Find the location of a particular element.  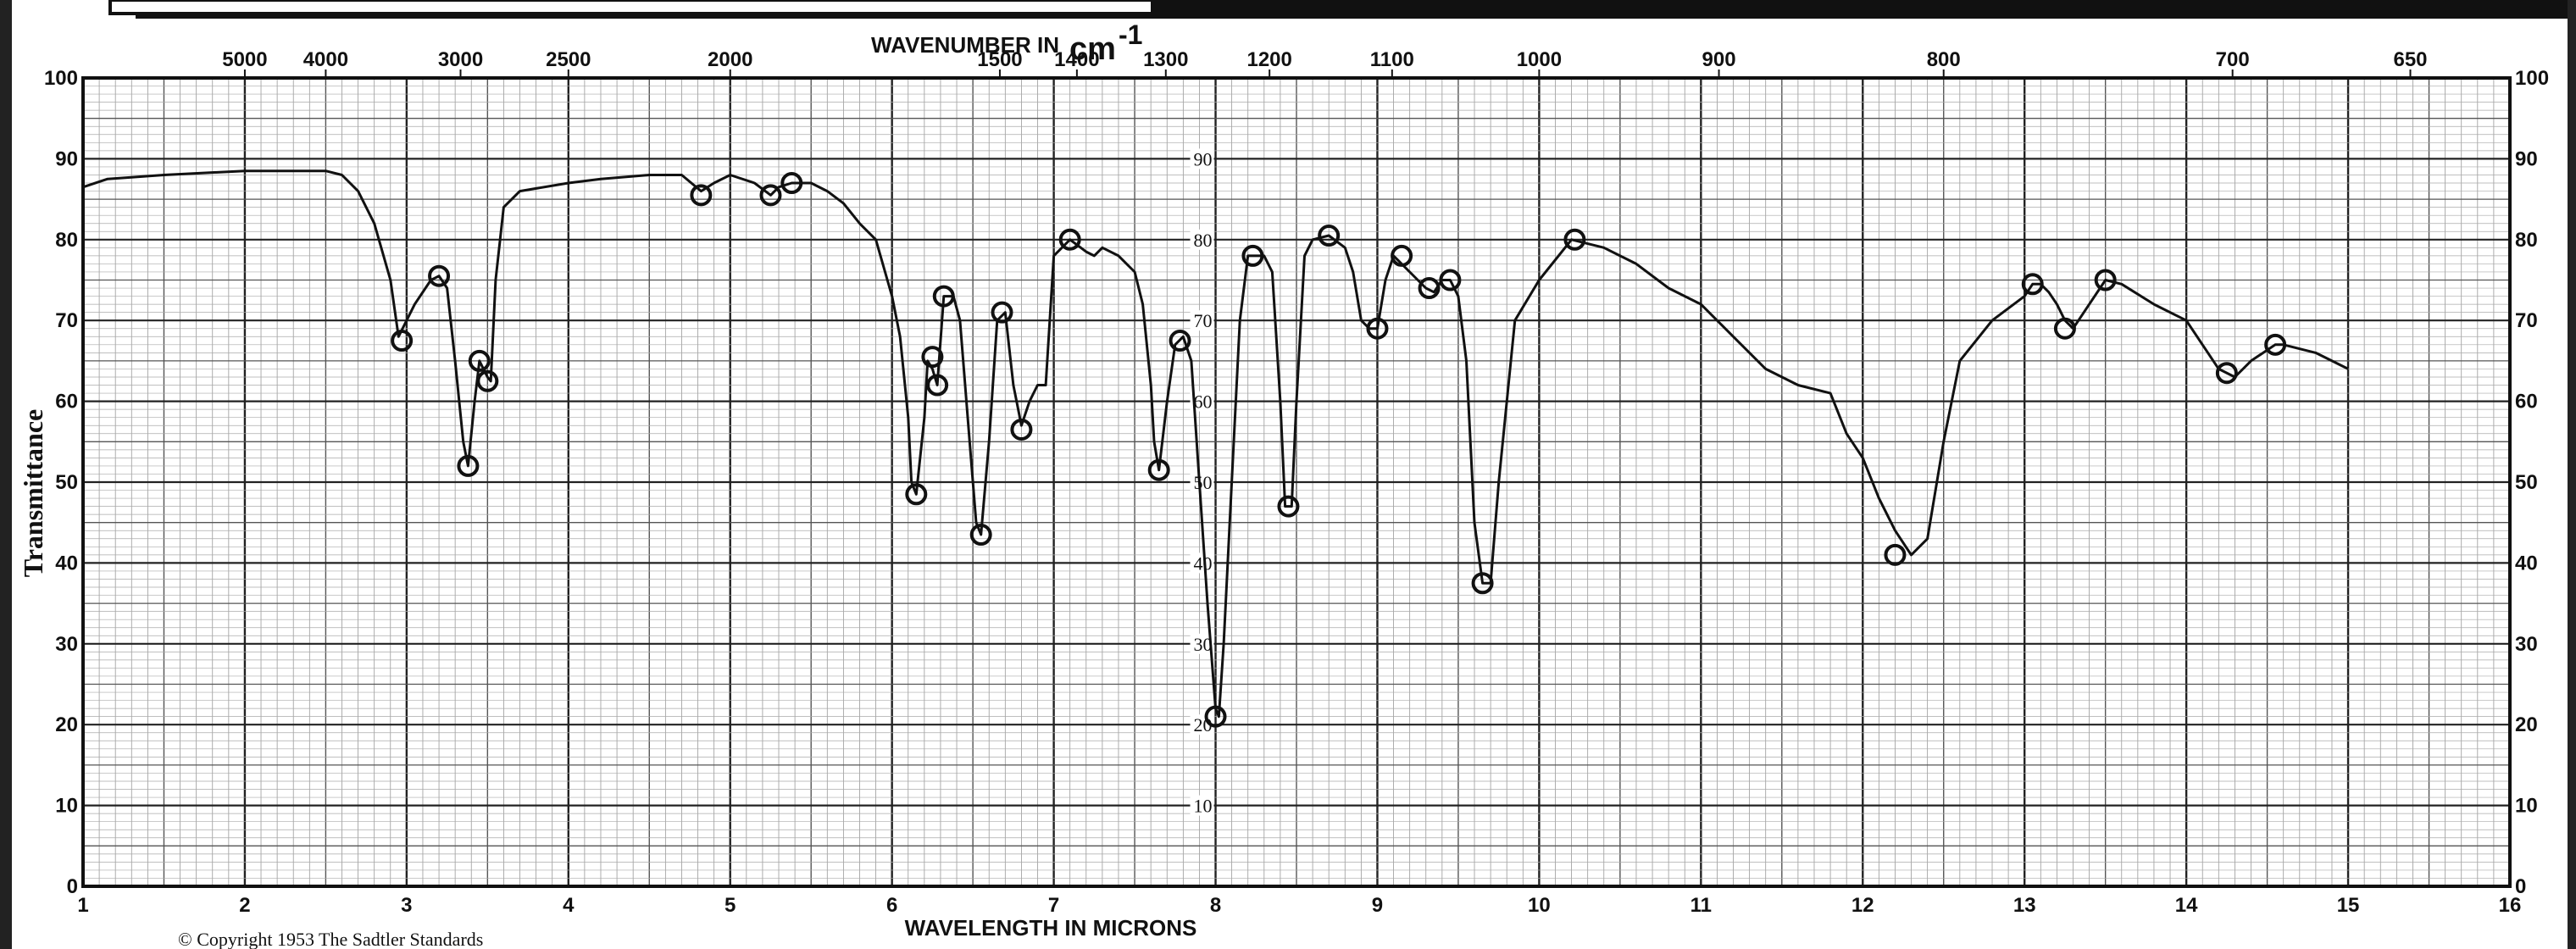

top-axis-unit: cm is located at coordinates (1092, 49).